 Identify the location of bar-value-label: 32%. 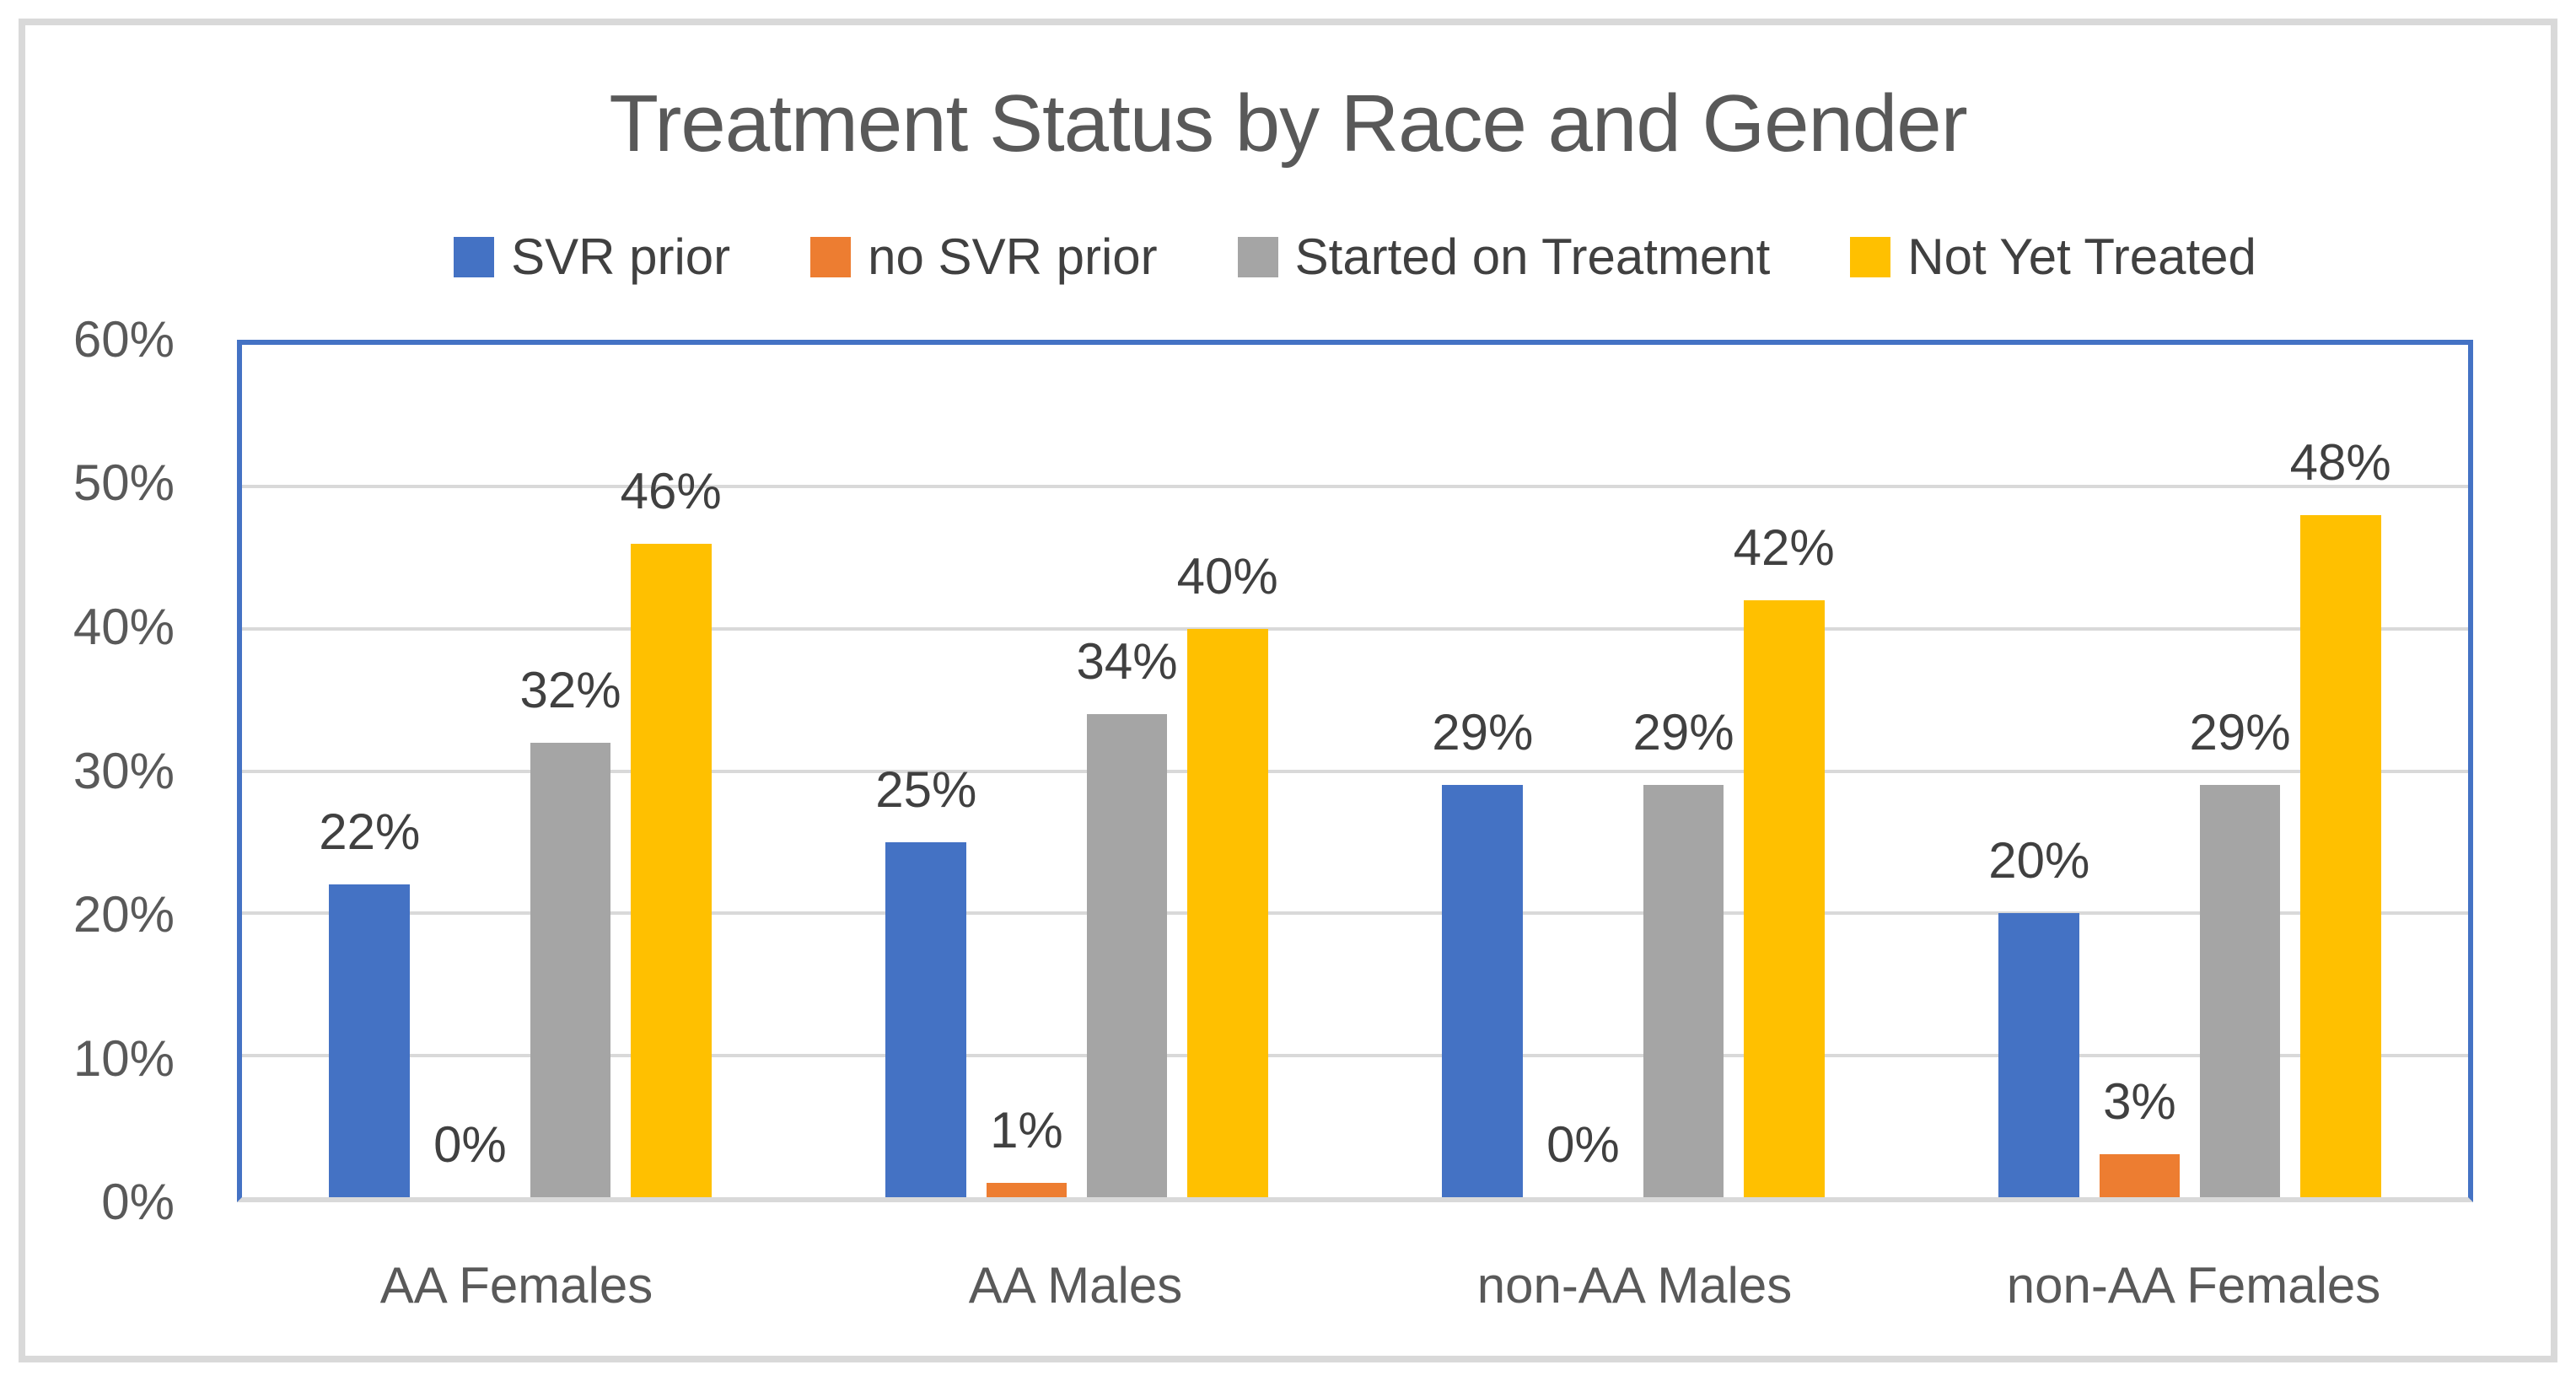
(570, 689).